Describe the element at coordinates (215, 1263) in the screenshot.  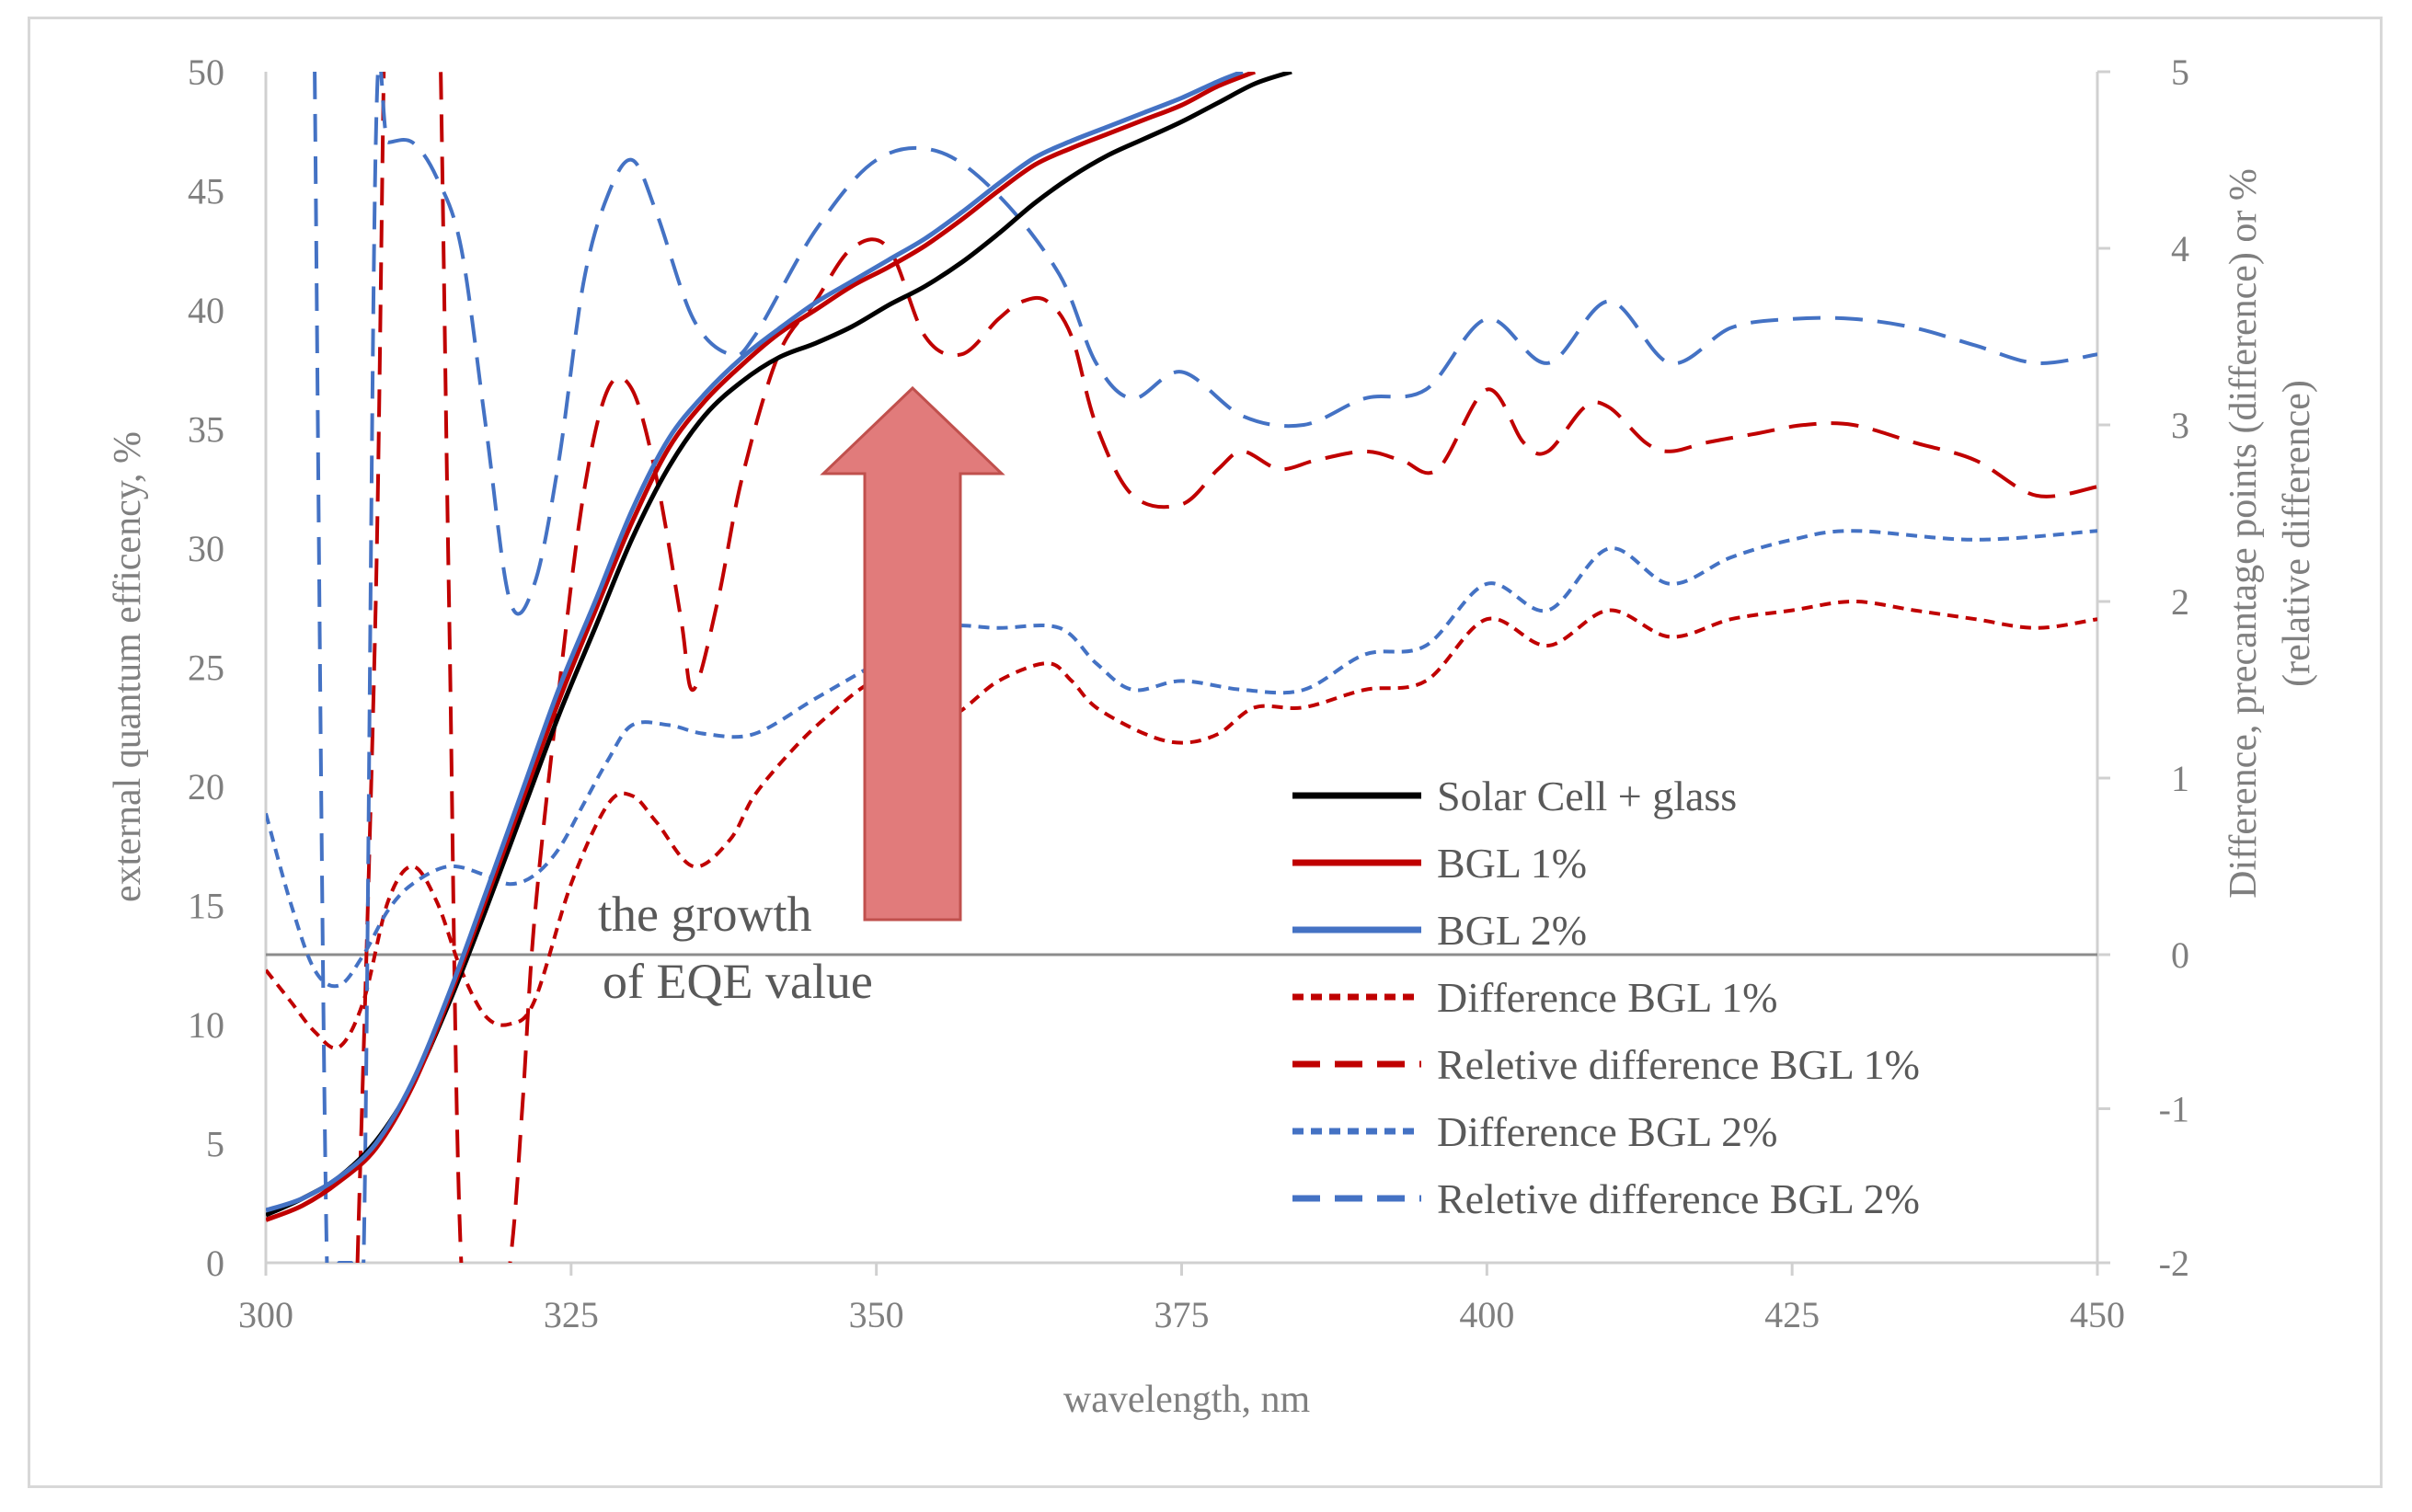
I see `y-tick-label: 0` at that location.